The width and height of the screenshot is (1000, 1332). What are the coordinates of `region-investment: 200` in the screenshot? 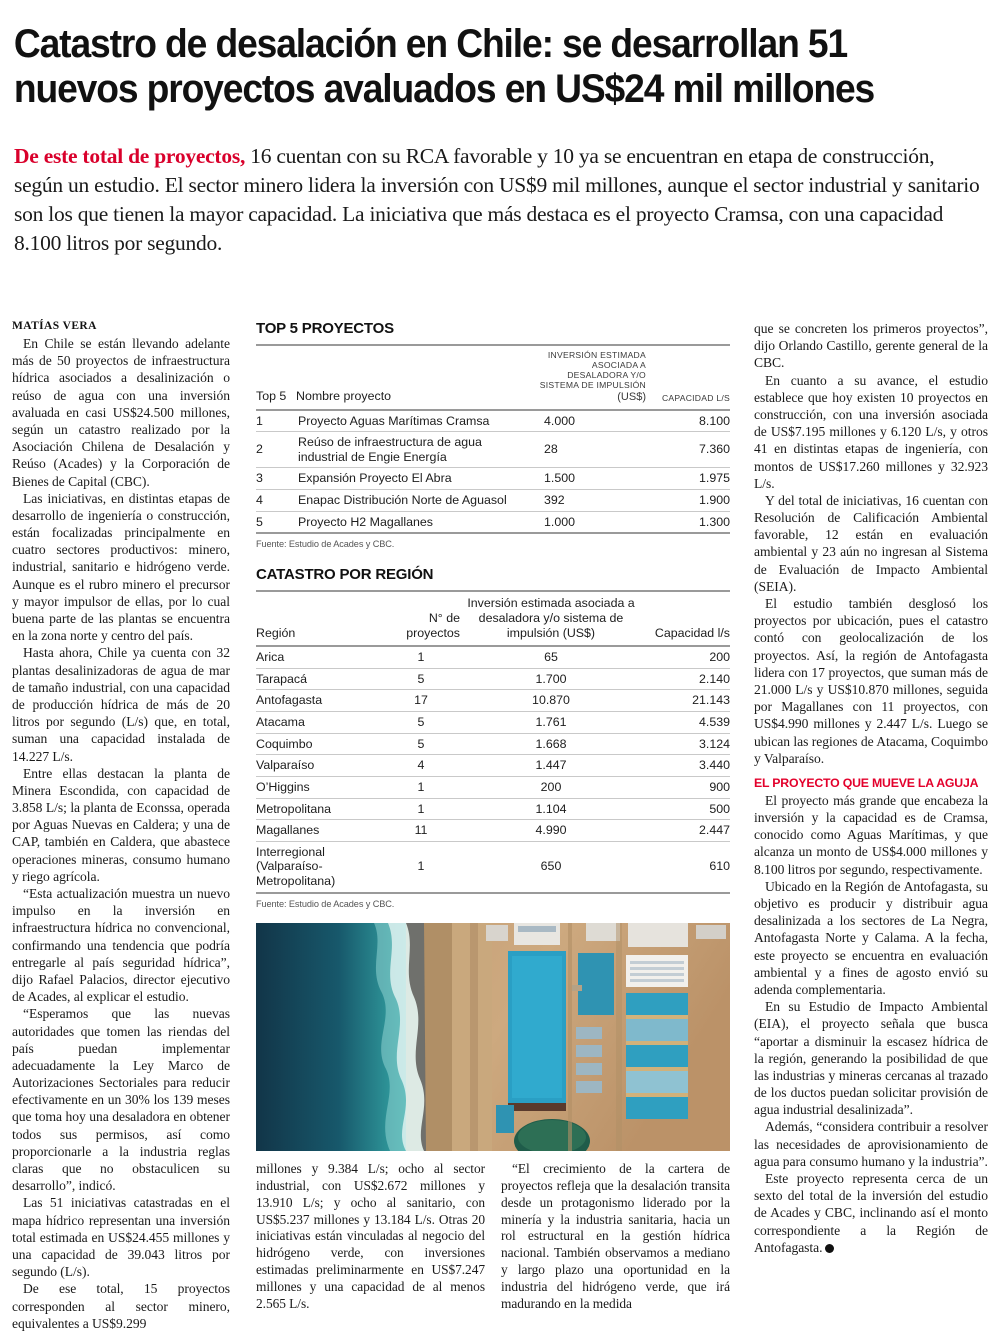 It's located at (551, 787).